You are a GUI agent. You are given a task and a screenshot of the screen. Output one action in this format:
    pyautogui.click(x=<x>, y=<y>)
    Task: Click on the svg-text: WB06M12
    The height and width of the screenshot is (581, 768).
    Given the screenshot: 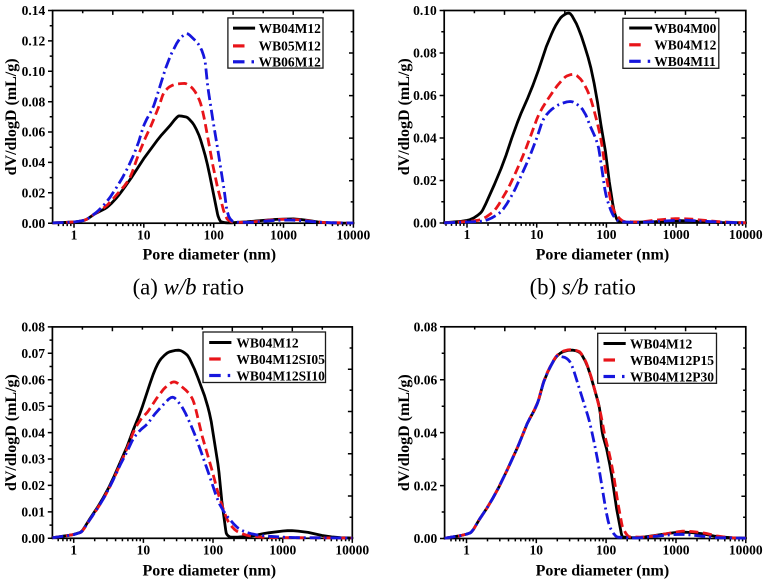 What is the action you would take?
    pyautogui.click(x=290, y=62)
    